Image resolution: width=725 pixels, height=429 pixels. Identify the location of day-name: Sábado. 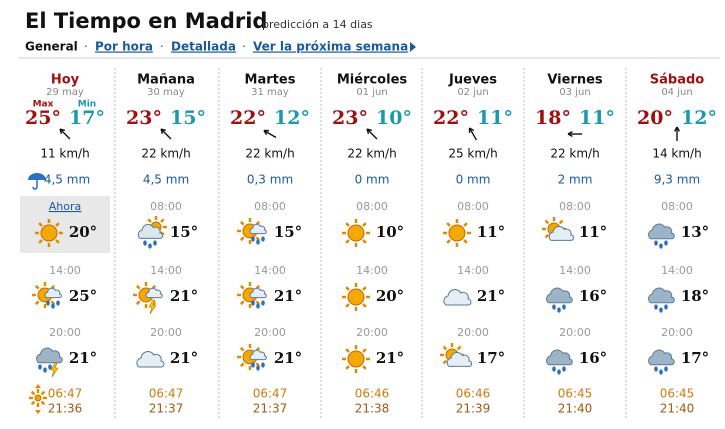
(677, 80).